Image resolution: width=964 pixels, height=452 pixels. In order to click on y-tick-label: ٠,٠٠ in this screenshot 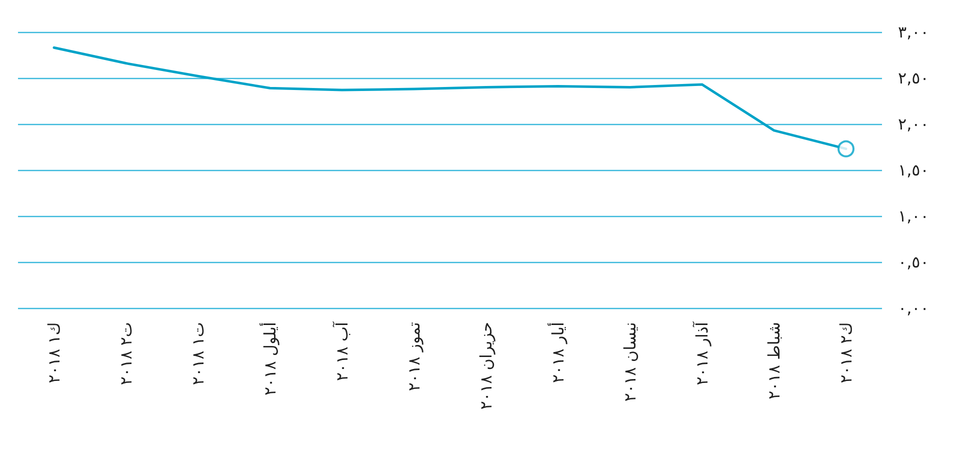, I will do `click(913, 308)`.